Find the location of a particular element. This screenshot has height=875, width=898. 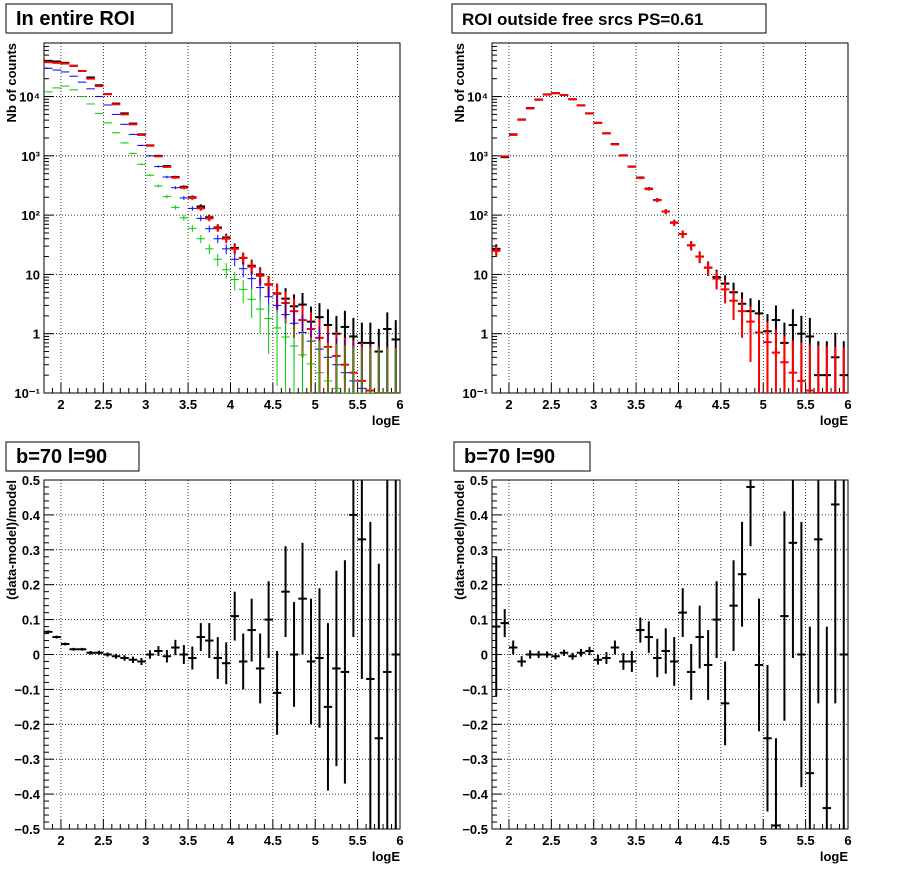

y-tick-label: 0 is located at coordinates (36, 655).